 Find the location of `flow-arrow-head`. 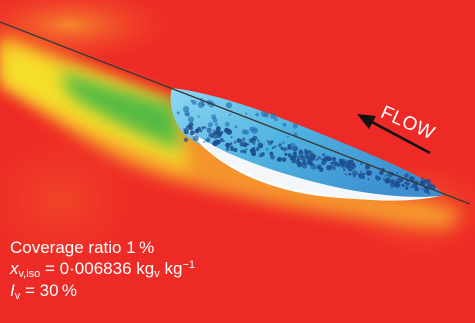

flow-arrow-head is located at coordinates (366, 121).